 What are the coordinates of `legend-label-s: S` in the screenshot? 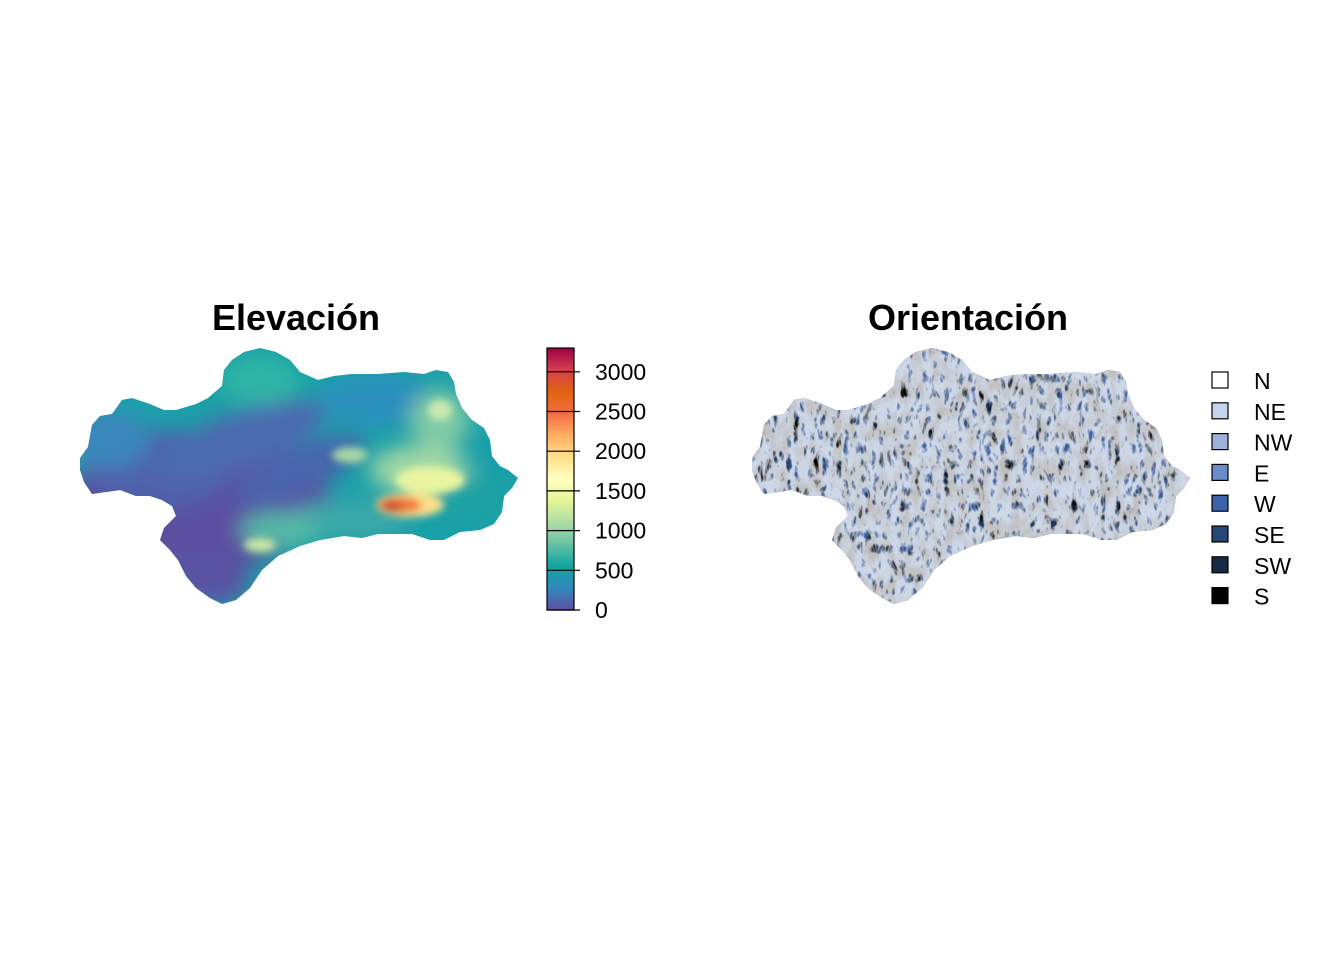 It's located at (1261, 597).